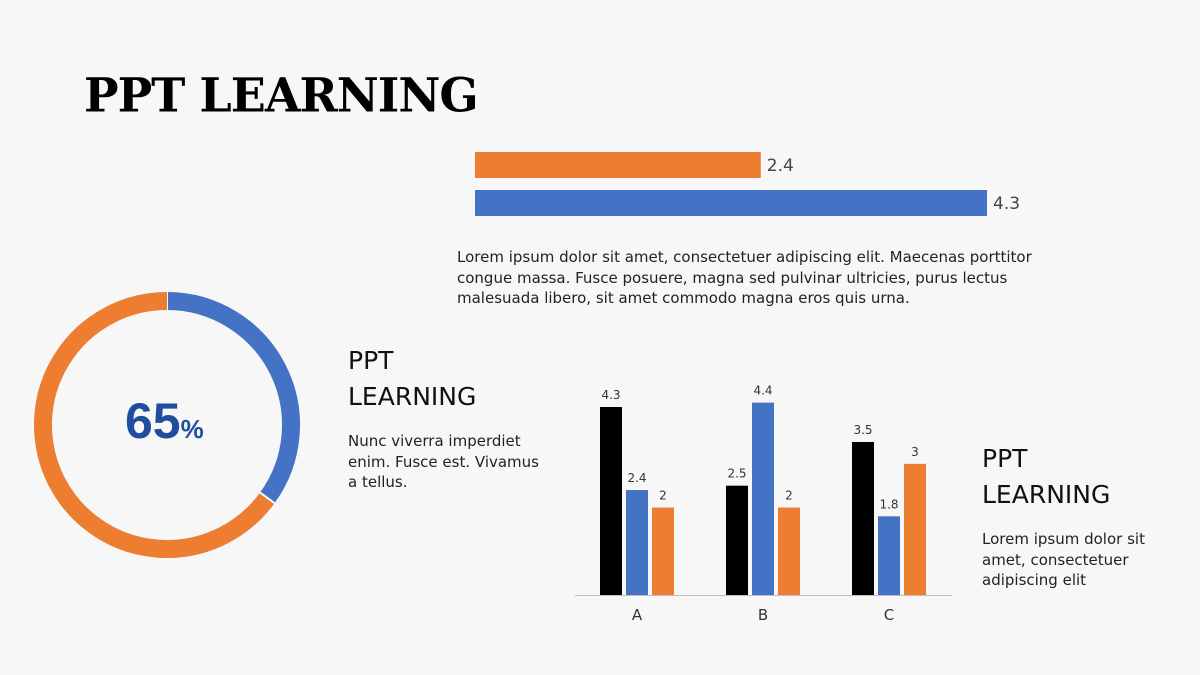  What do you see at coordinates (762, 391) in the screenshot?
I see `column-data-label: 4.4` at bounding box center [762, 391].